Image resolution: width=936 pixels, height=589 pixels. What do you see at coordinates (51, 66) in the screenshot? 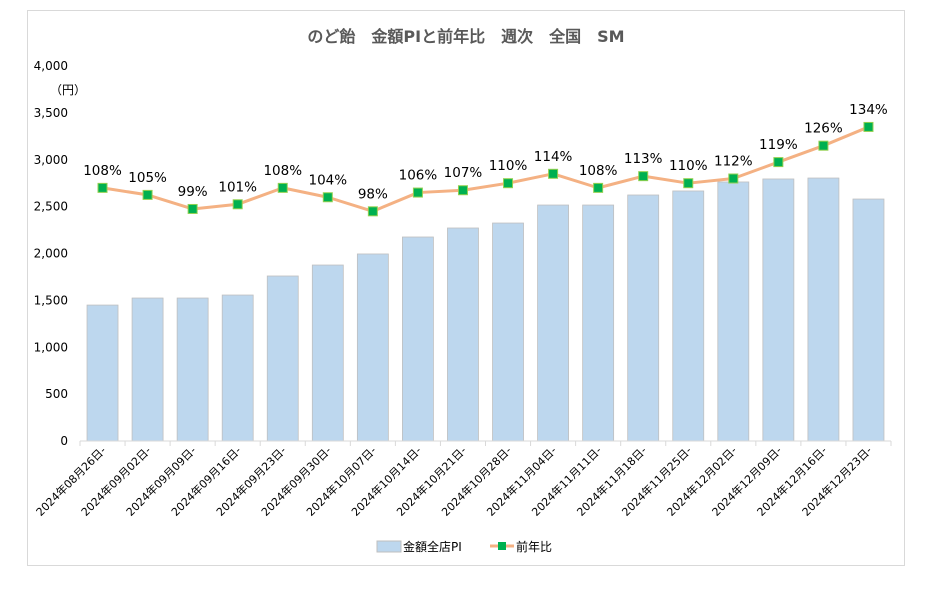
I see `y-tick-label: 4,000` at bounding box center [51, 66].